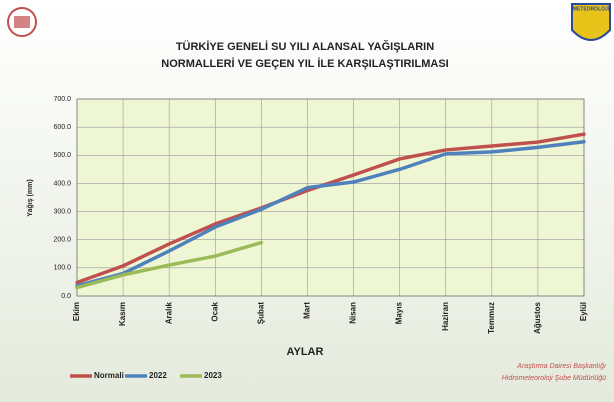 Image resolution: width=614 pixels, height=402 pixels. I want to click on series-line, so click(169, 265).